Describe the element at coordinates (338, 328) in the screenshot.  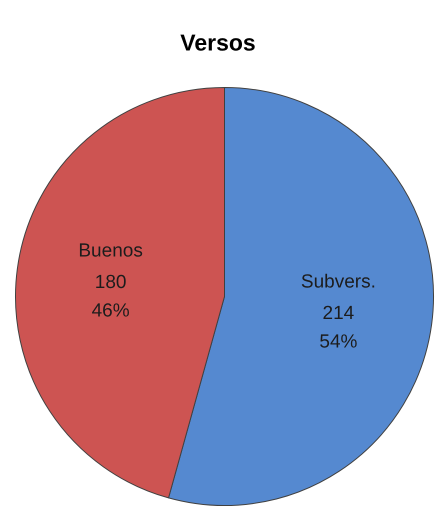
I see `data-label: 214 54%` at that location.